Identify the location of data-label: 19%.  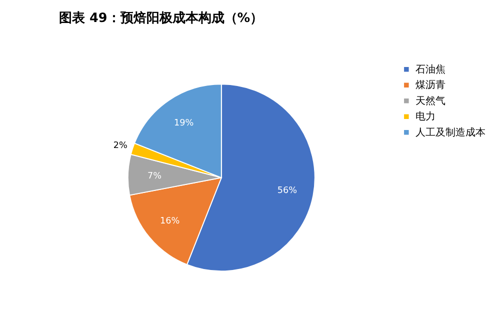
(184, 123).